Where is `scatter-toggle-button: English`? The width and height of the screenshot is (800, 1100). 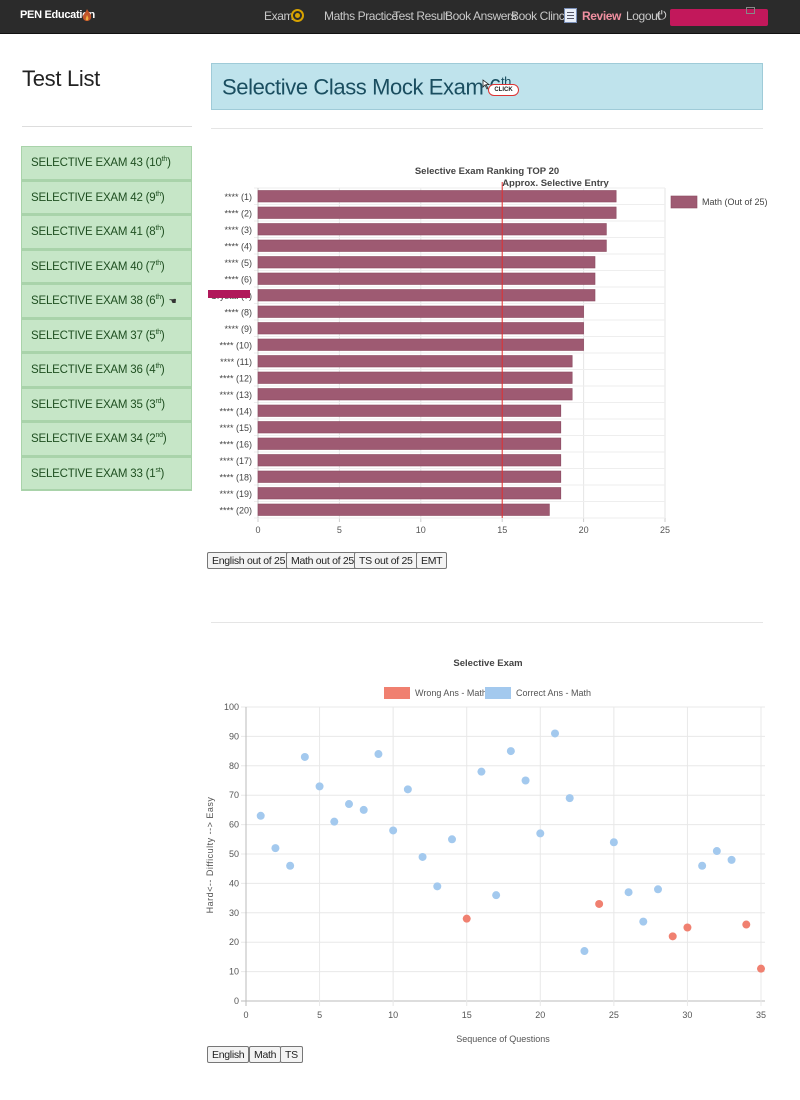 scatter-toggle-button: English is located at coordinates (228, 1054).